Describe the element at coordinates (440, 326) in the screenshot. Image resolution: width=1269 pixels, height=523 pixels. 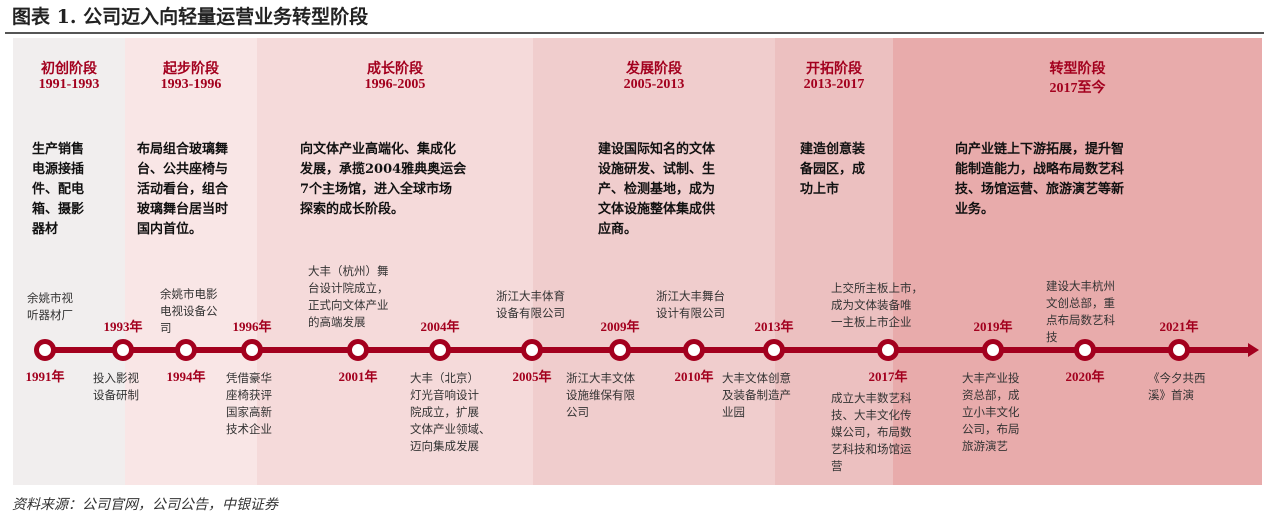
I see `event-year: 2004年` at that location.